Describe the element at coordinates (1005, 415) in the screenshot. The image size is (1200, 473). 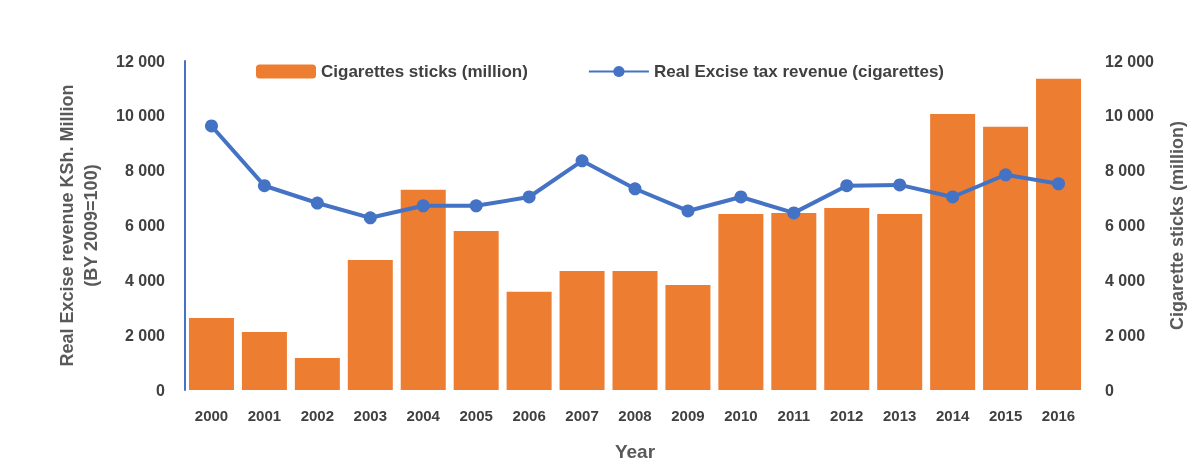
I see `x-tick-label: 2015` at that location.